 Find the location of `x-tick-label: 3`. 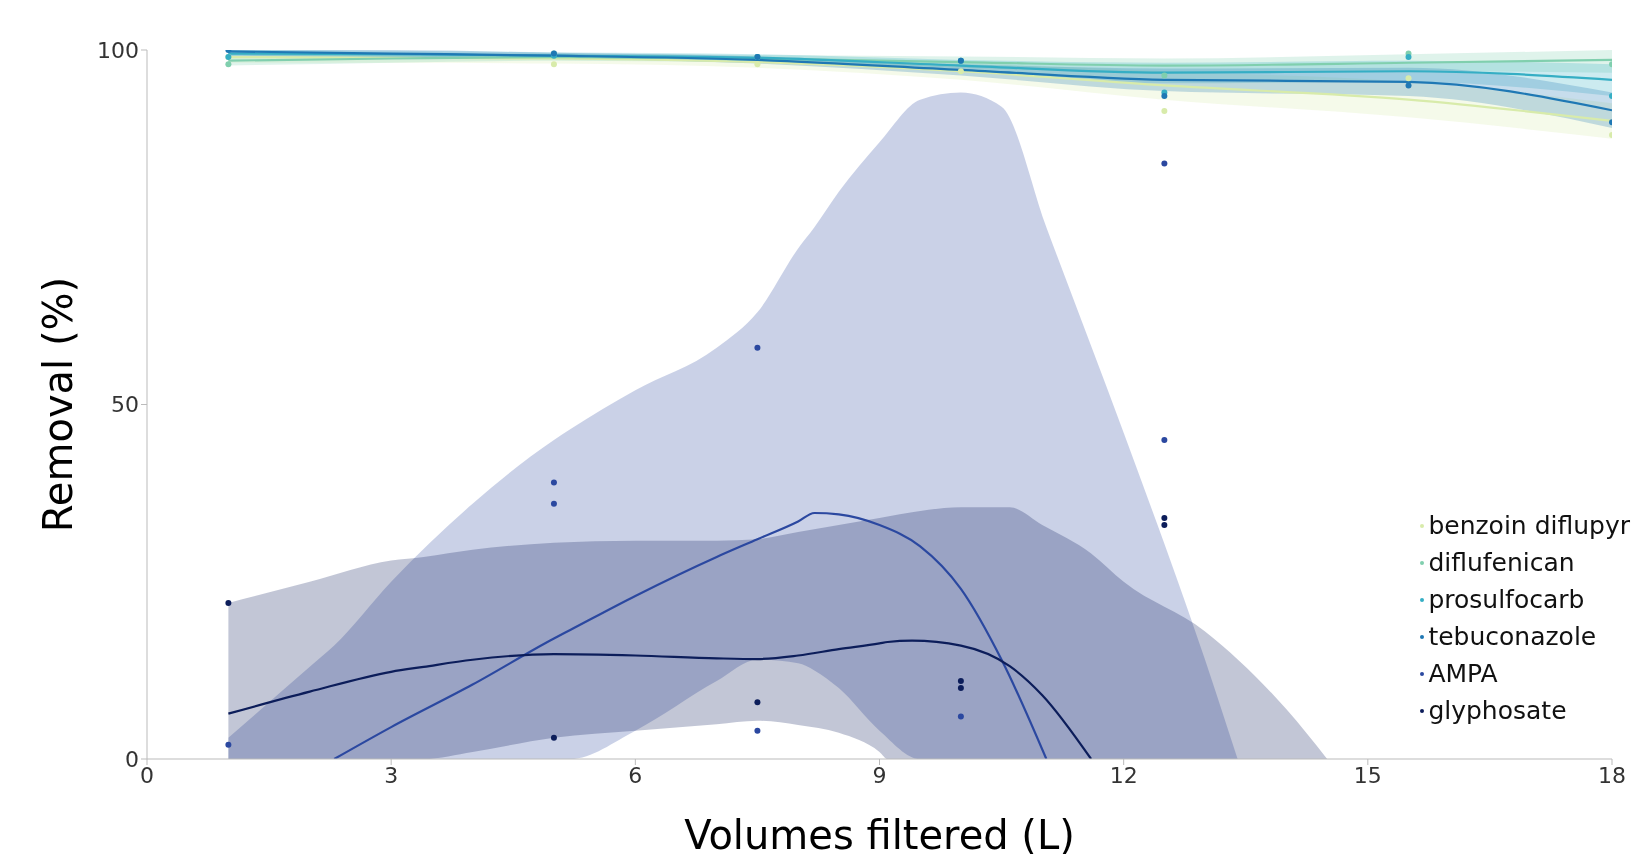

x-tick-label: 3 is located at coordinates (391, 775).